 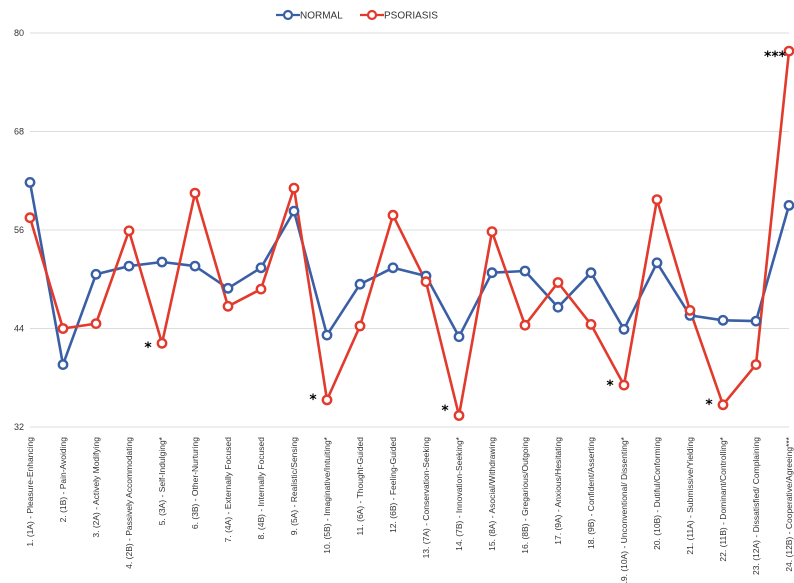 I want to click on y-tick-label: 56, so click(x=19, y=230).